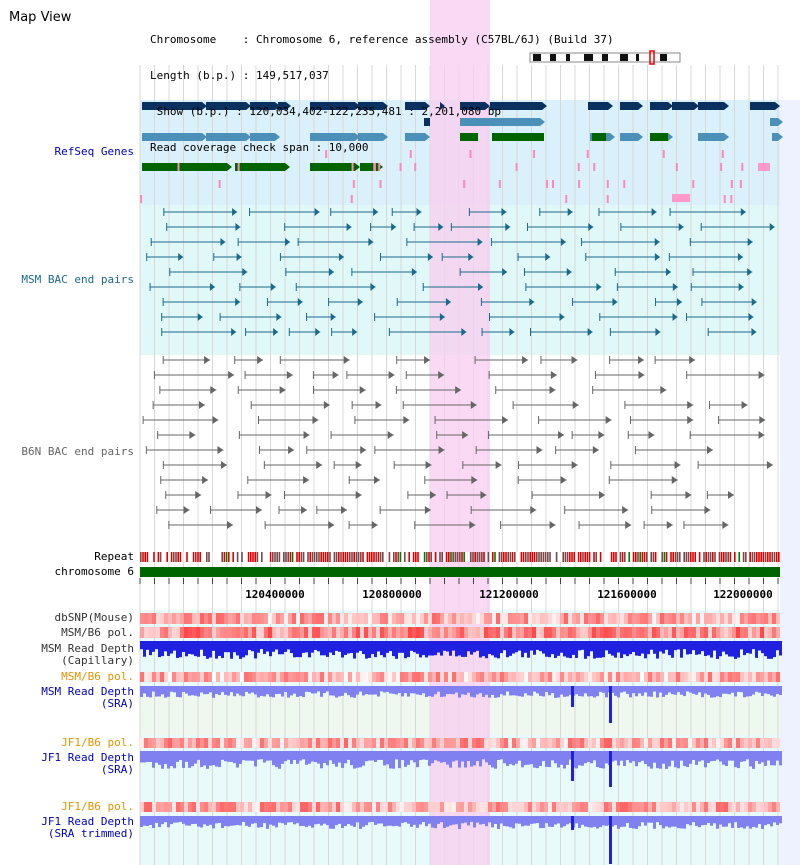 This screenshot has width=800, height=865. What do you see at coordinates (77, 451) in the screenshot?
I see `track-label-b6n-bac: B6N BAC end pairs` at bounding box center [77, 451].